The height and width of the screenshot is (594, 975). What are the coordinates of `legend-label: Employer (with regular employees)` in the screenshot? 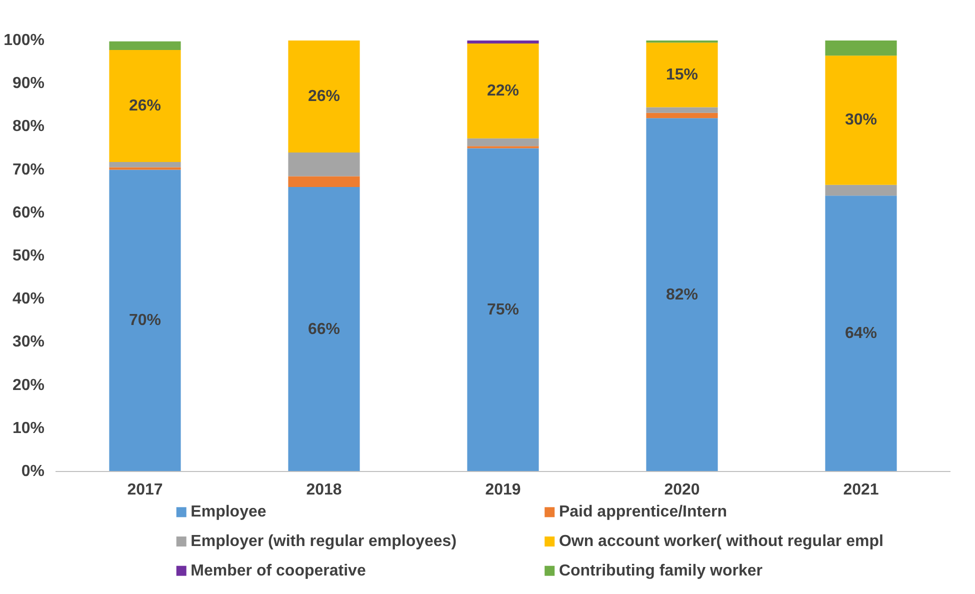 It's located at (323, 541).